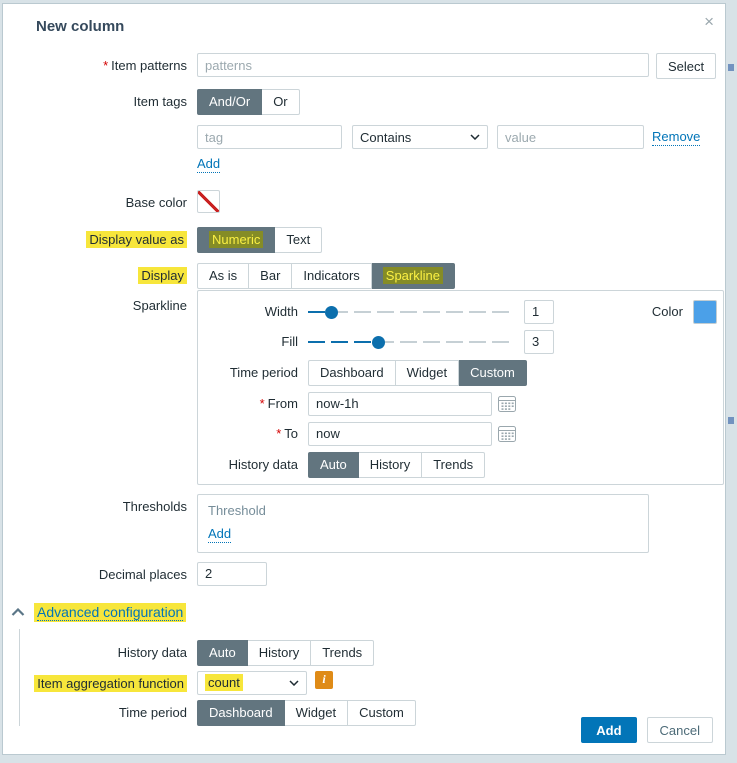 This screenshot has height=763, width=737. Describe the element at coordinates (382, 712) in the screenshot. I see `adv-time-period-option-custom: Custom` at that location.